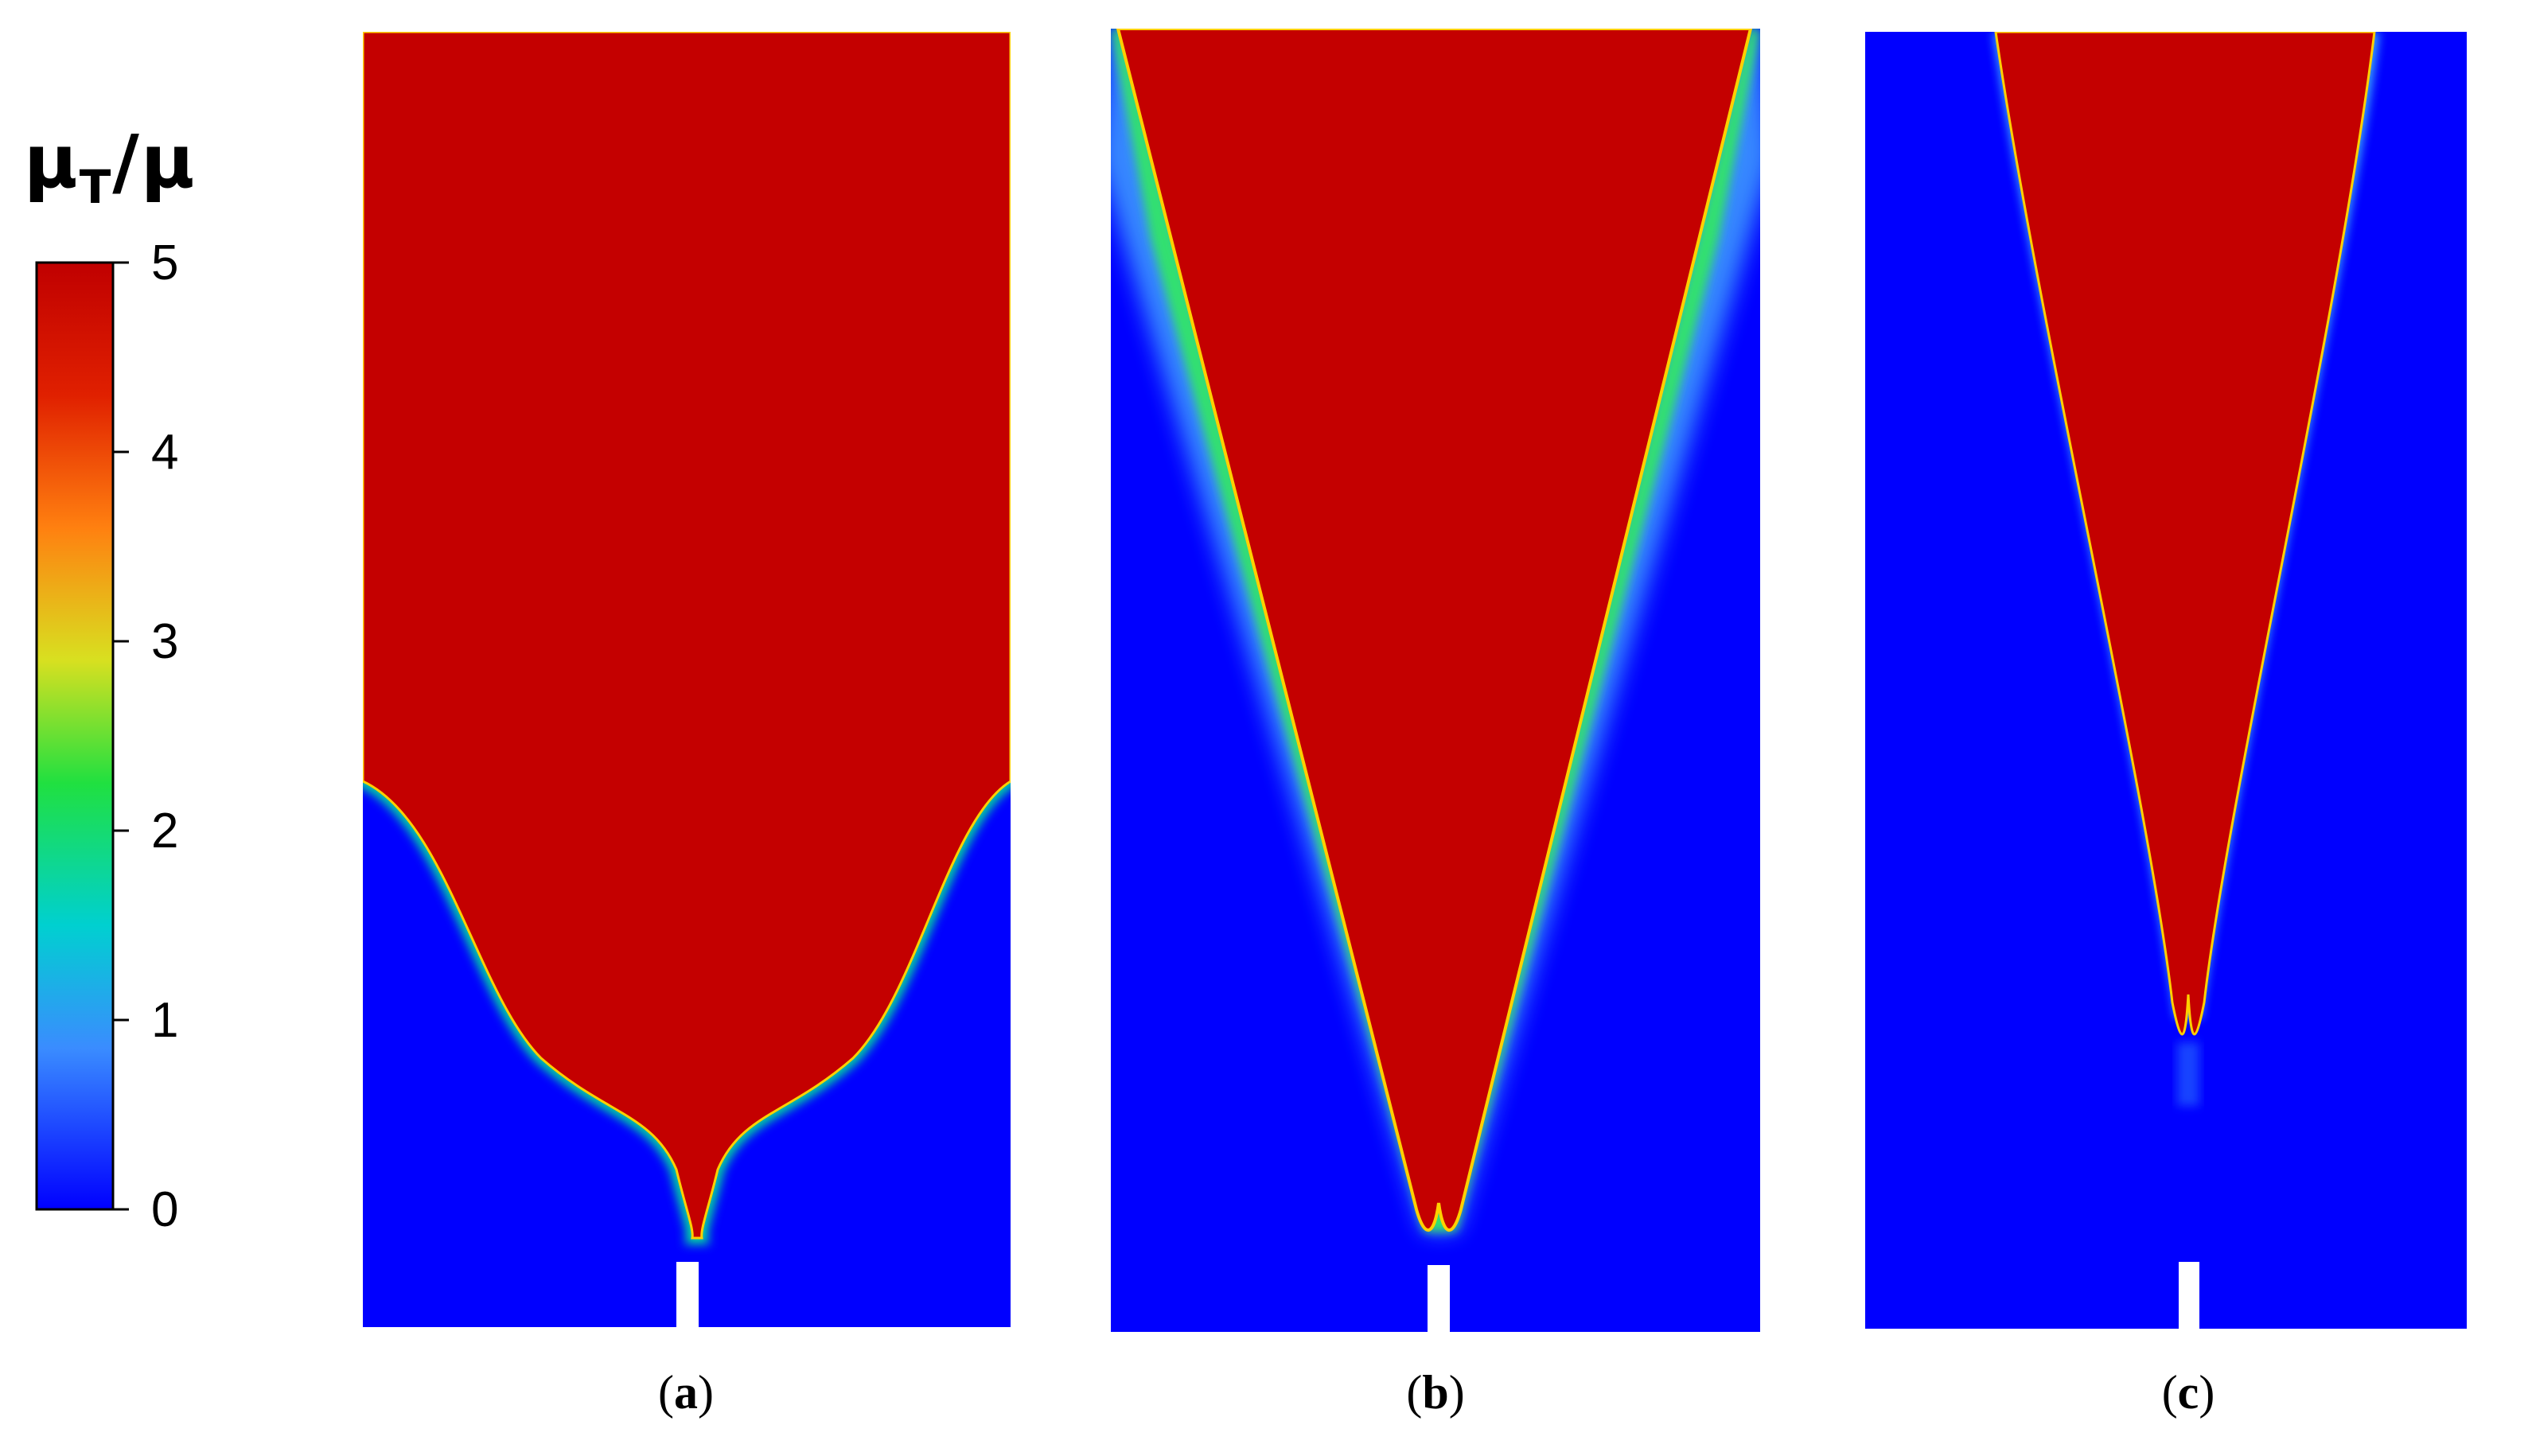 The width and height of the screenshot is (2532, 1456). What do you see at coordinates (165, 263) in the screenshot?
I see `colorbar-tick-label: 5` at bounding box center [165, 263].